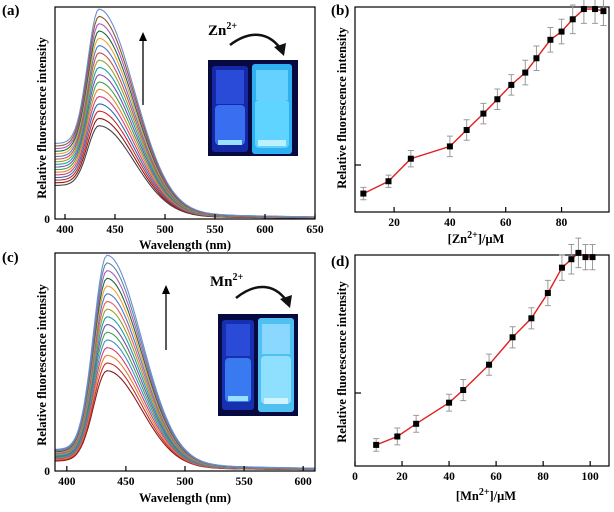 This screenshot has width=614, height=512. I want to click on panel-label-c: (c), so click(10, 258).